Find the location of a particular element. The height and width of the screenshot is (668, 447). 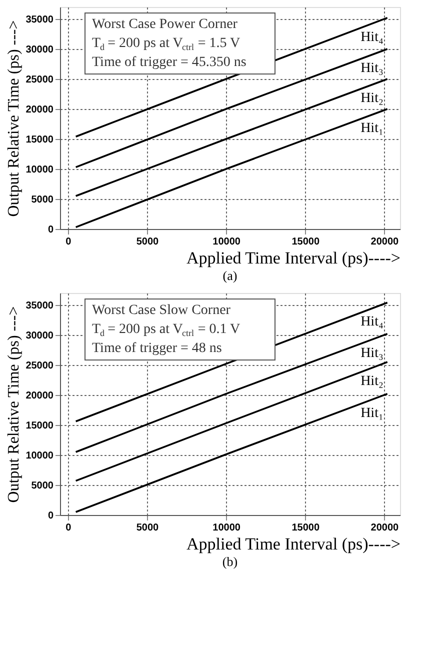

annotation: Time of trigger = 45.350 ns is located at coordinates (169, 62).